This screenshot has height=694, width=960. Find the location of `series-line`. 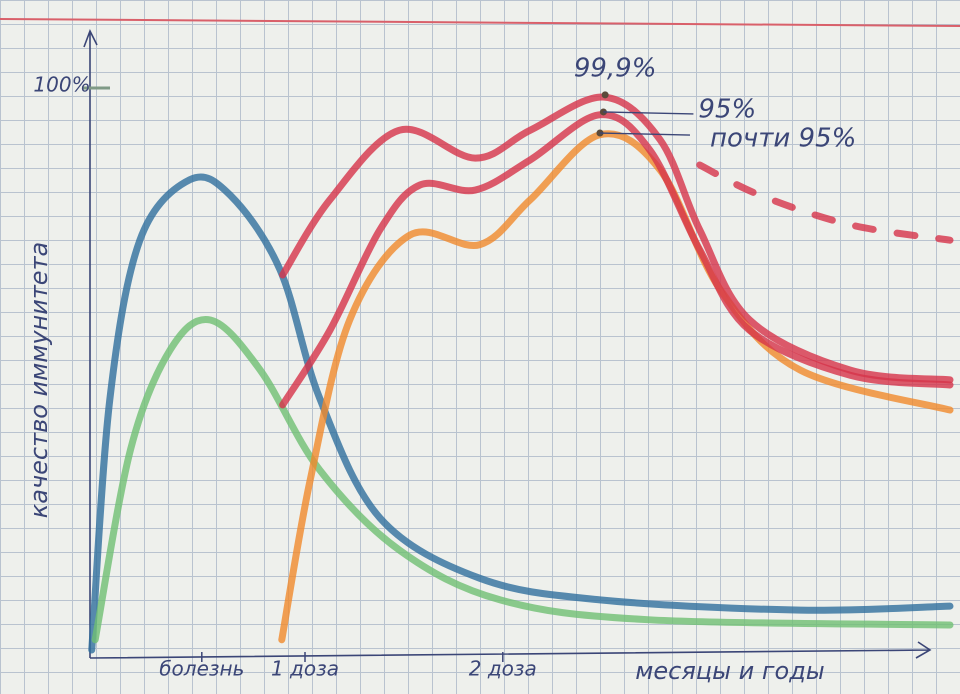

series-line is located at coordinates (825, 202).